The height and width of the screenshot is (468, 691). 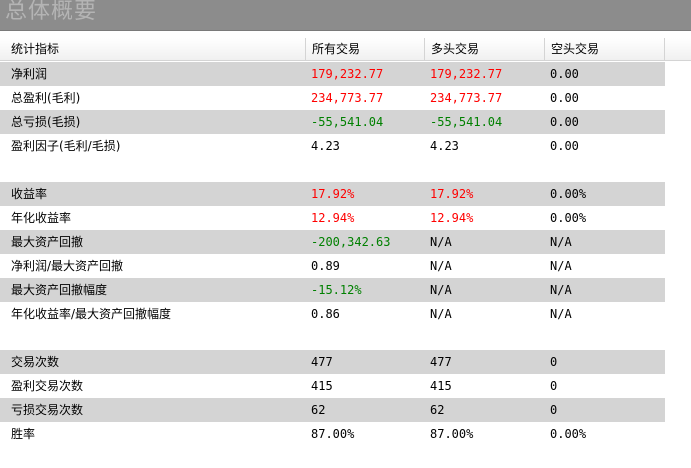 What do you see at coordinates (66, 146) in the screenshot?
I see `metric-label: 盈利因子(毛利/毛损)` at bounding box center [66, 146].